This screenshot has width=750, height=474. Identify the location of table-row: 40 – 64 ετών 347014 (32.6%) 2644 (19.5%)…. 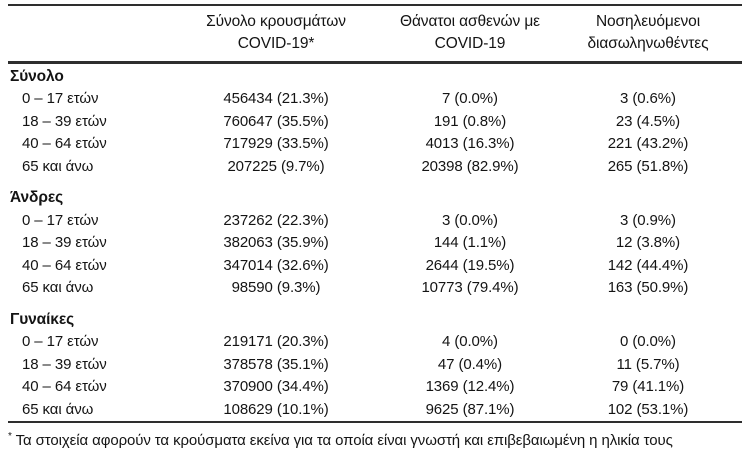
(375, 266).